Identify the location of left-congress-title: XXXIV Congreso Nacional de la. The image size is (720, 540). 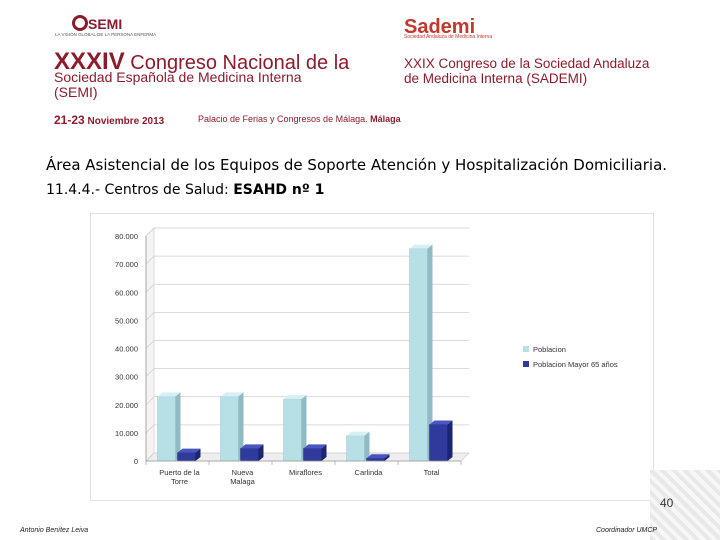
(201, 62).